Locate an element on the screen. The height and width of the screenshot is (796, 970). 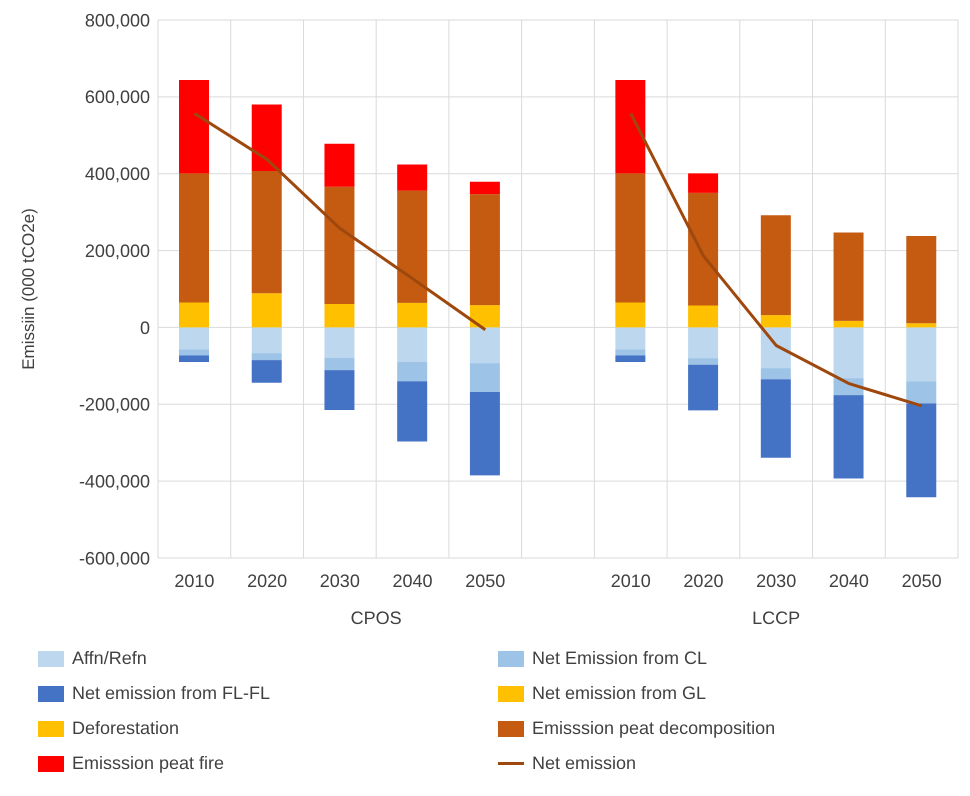
legend-label: Net Emission from CL is located at coordinates (620, 658).